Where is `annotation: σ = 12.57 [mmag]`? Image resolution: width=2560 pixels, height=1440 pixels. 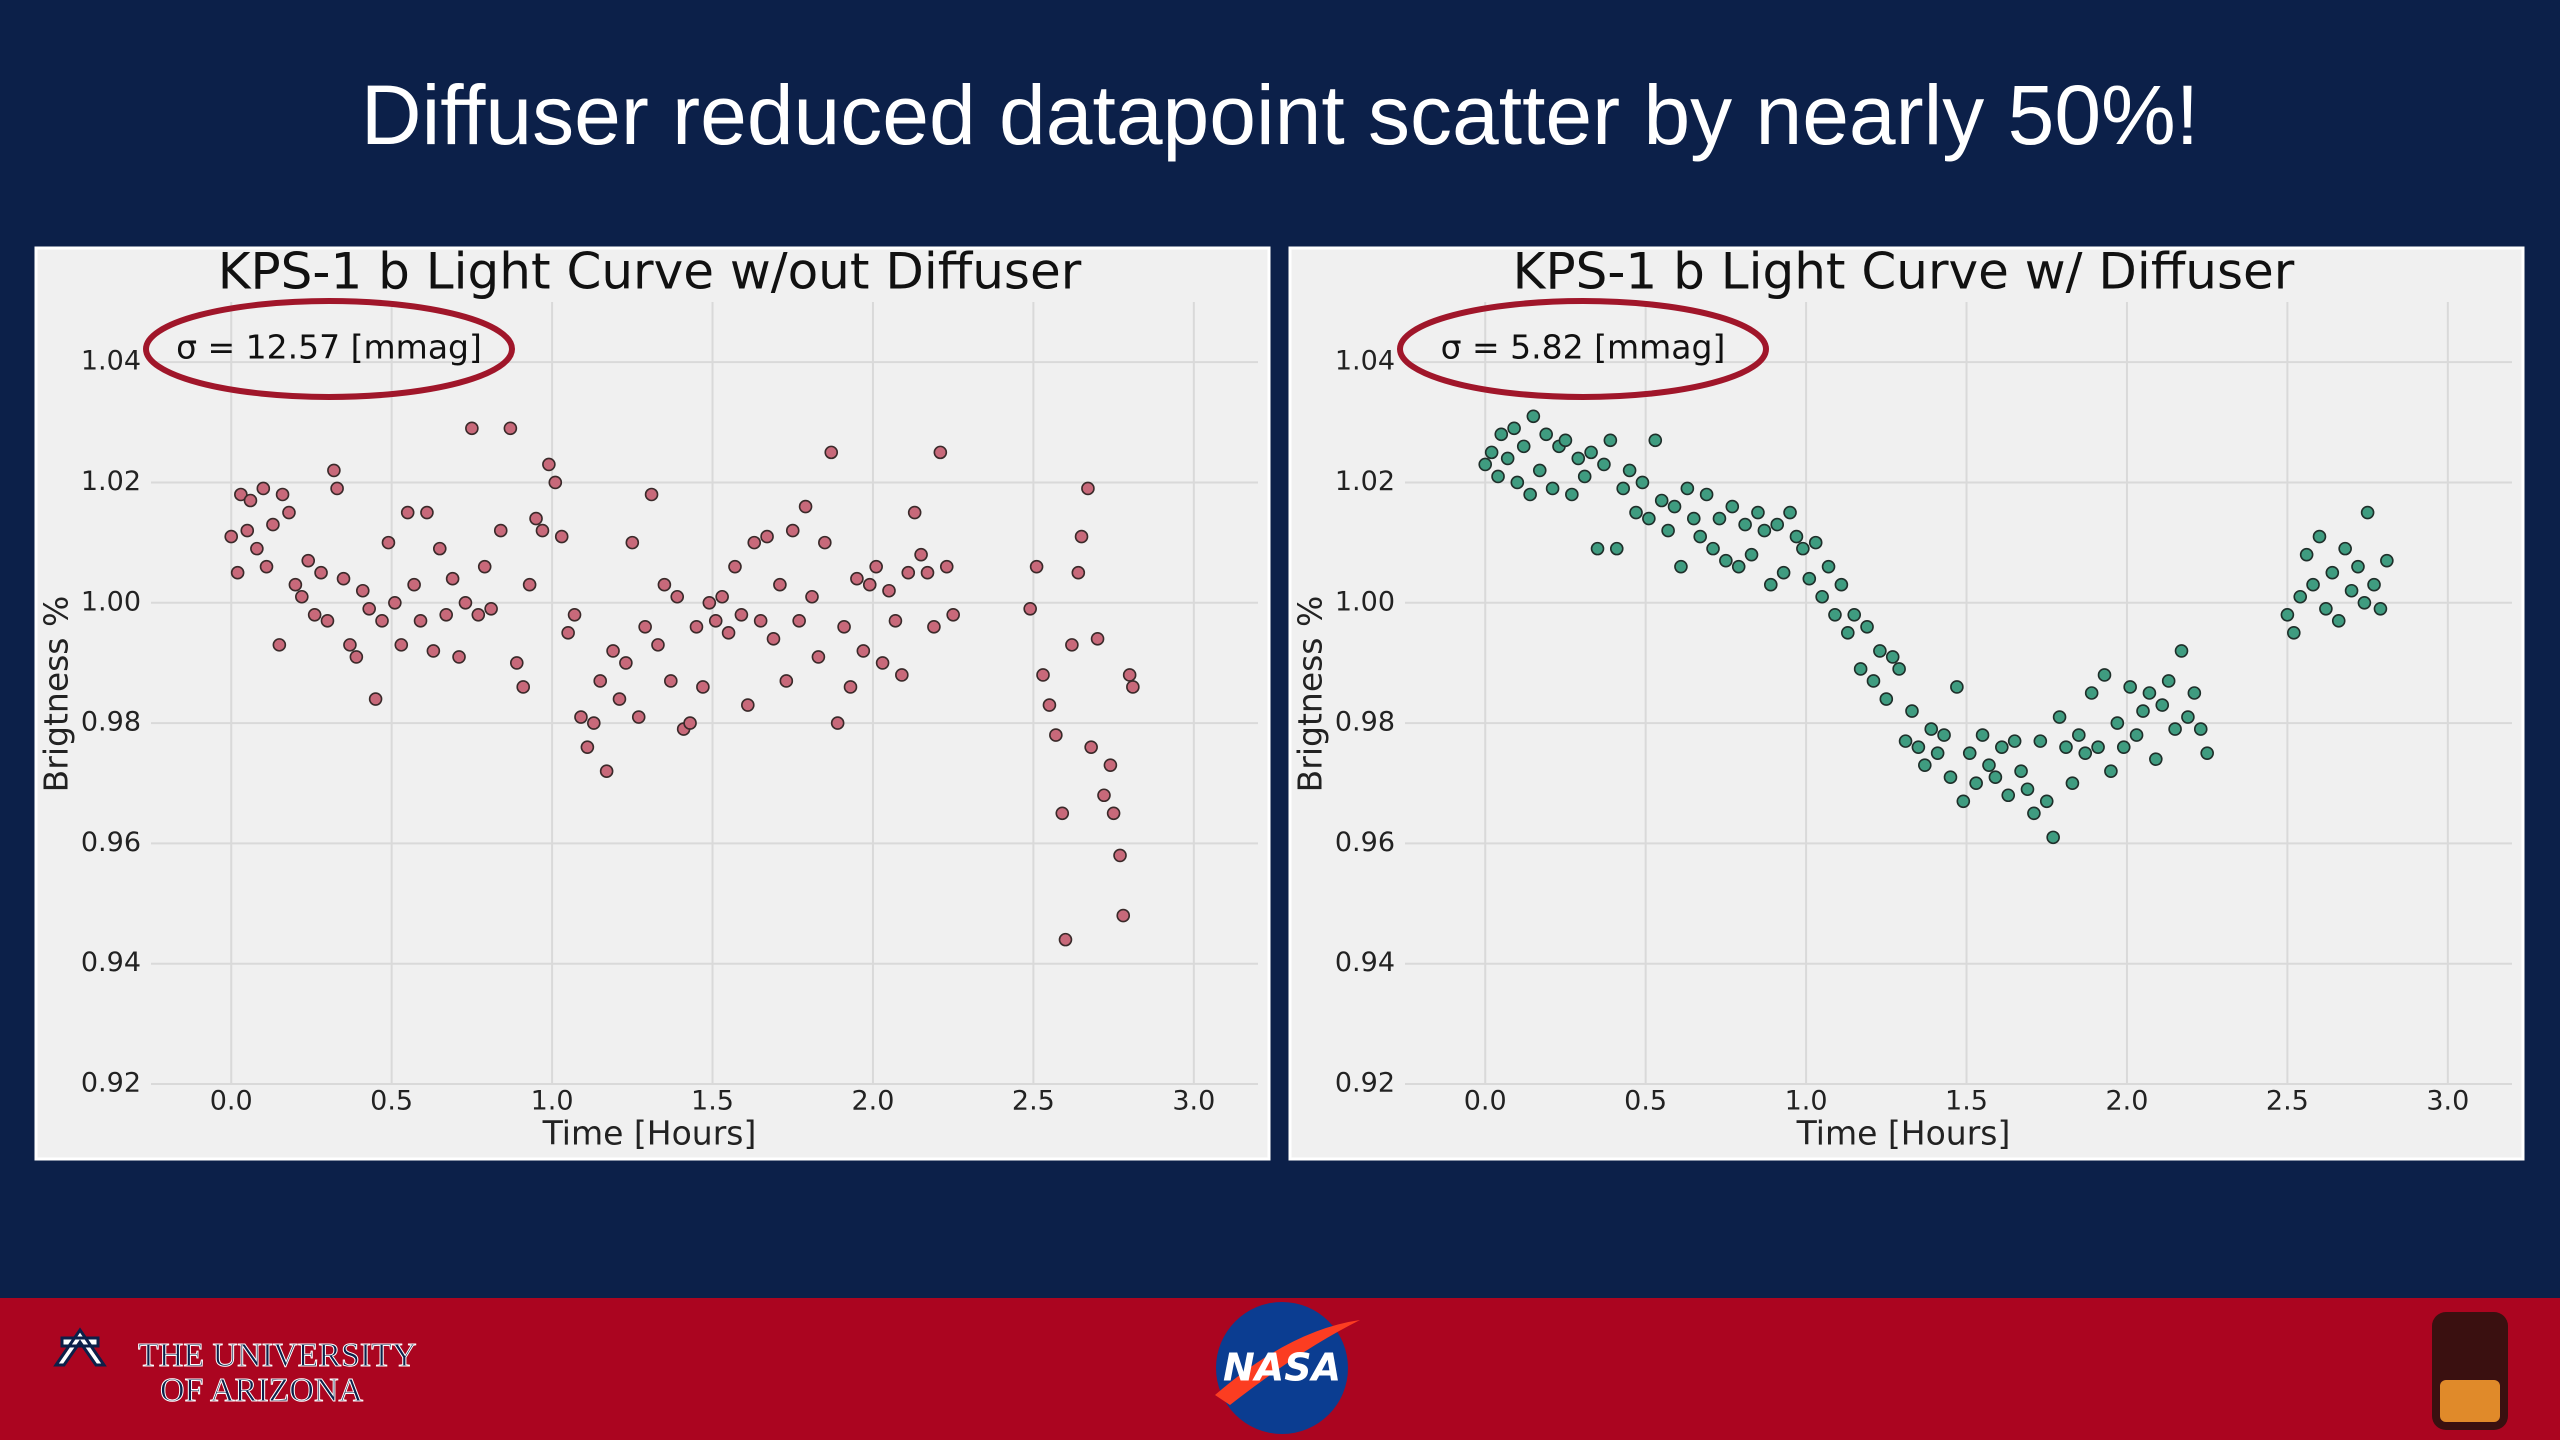 annotation: σ = 12.57 [mmag] is located at coordinates (329, 347).